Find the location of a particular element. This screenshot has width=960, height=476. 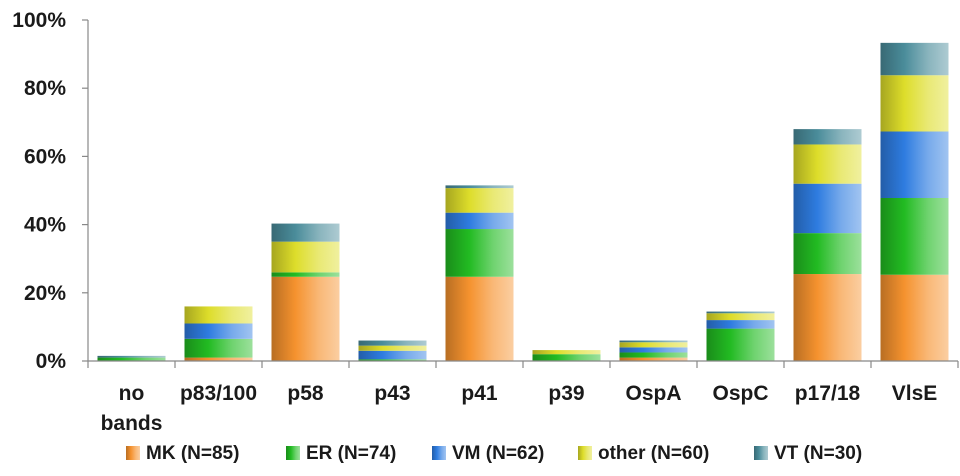

y-tick-labels: 0% 20% 40% 60% 80% 100% is located at coordinates (39, 191).